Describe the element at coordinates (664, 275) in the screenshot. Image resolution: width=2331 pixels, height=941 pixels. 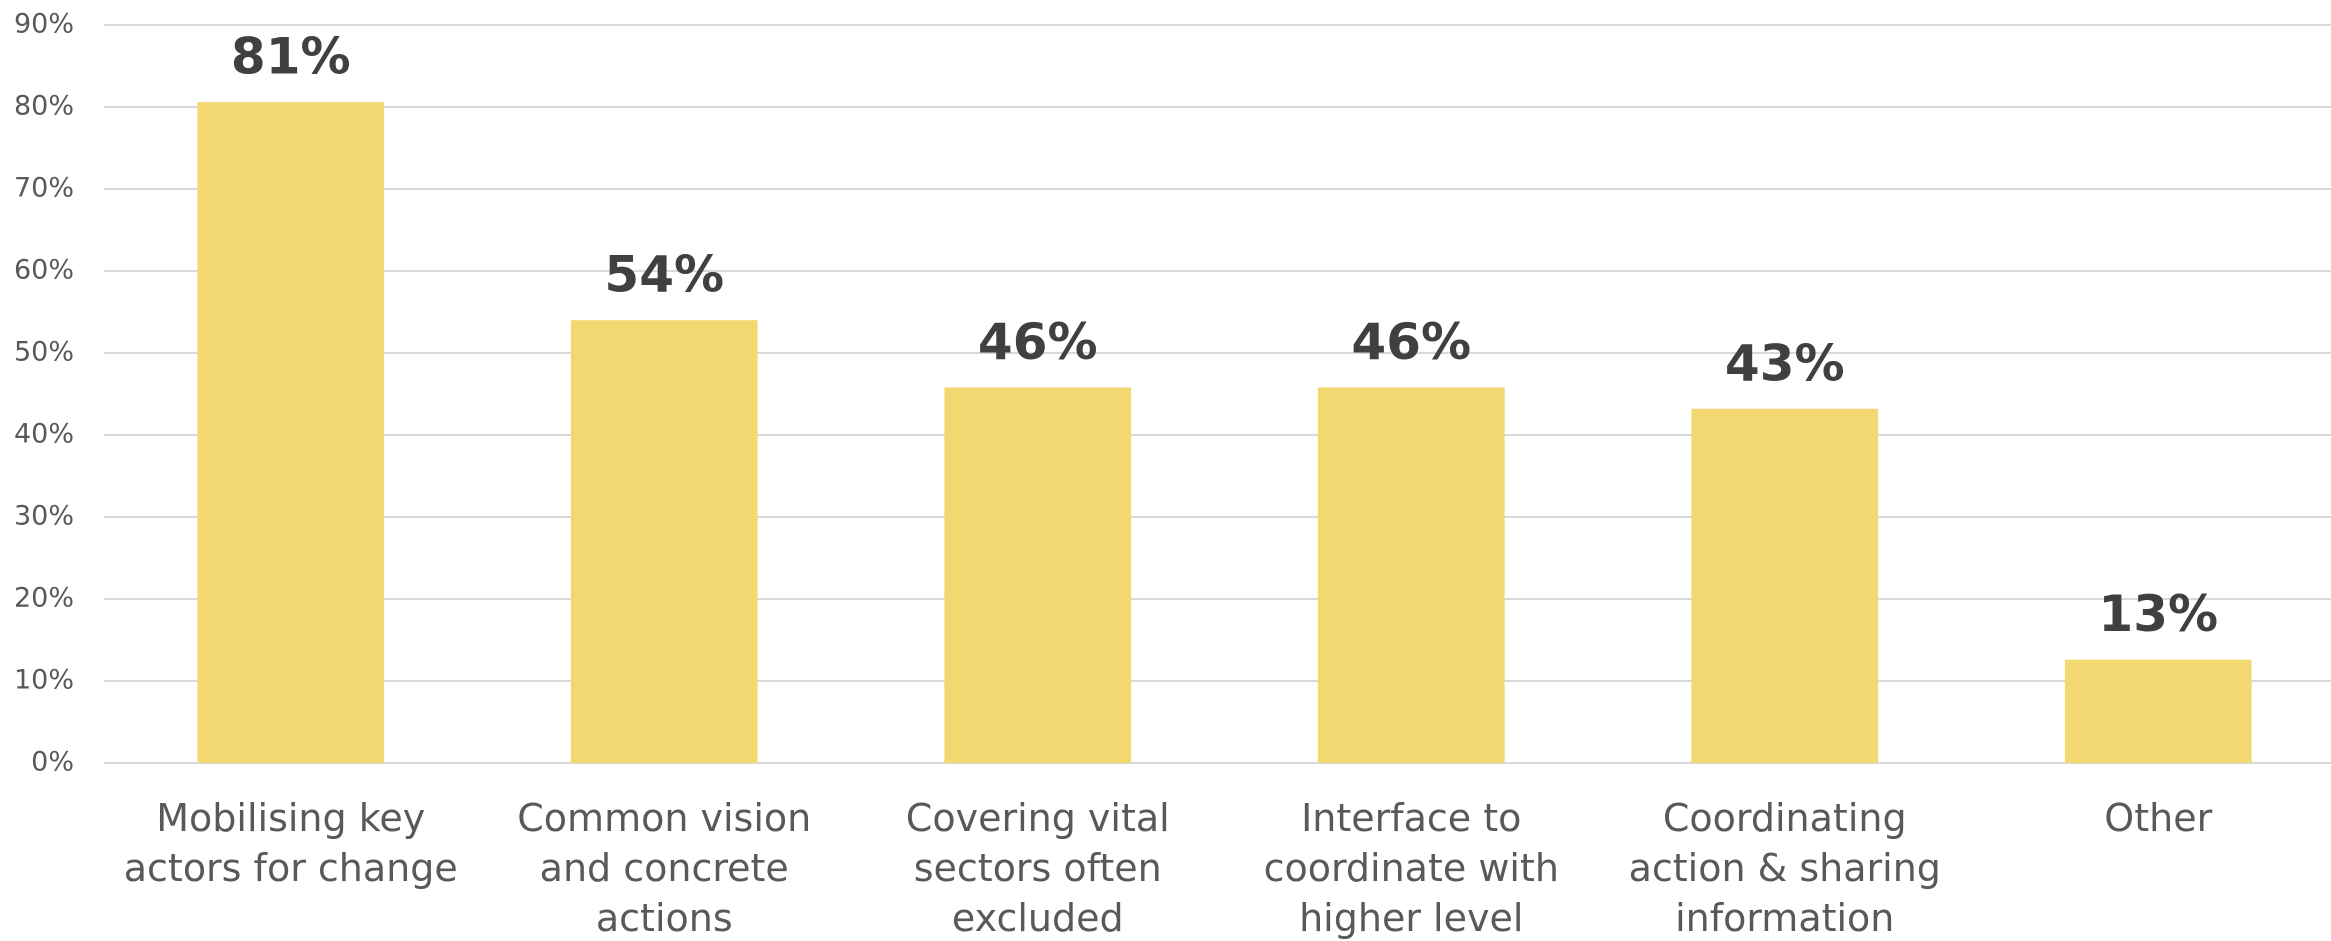
I see `data-label: 54%` at that location.